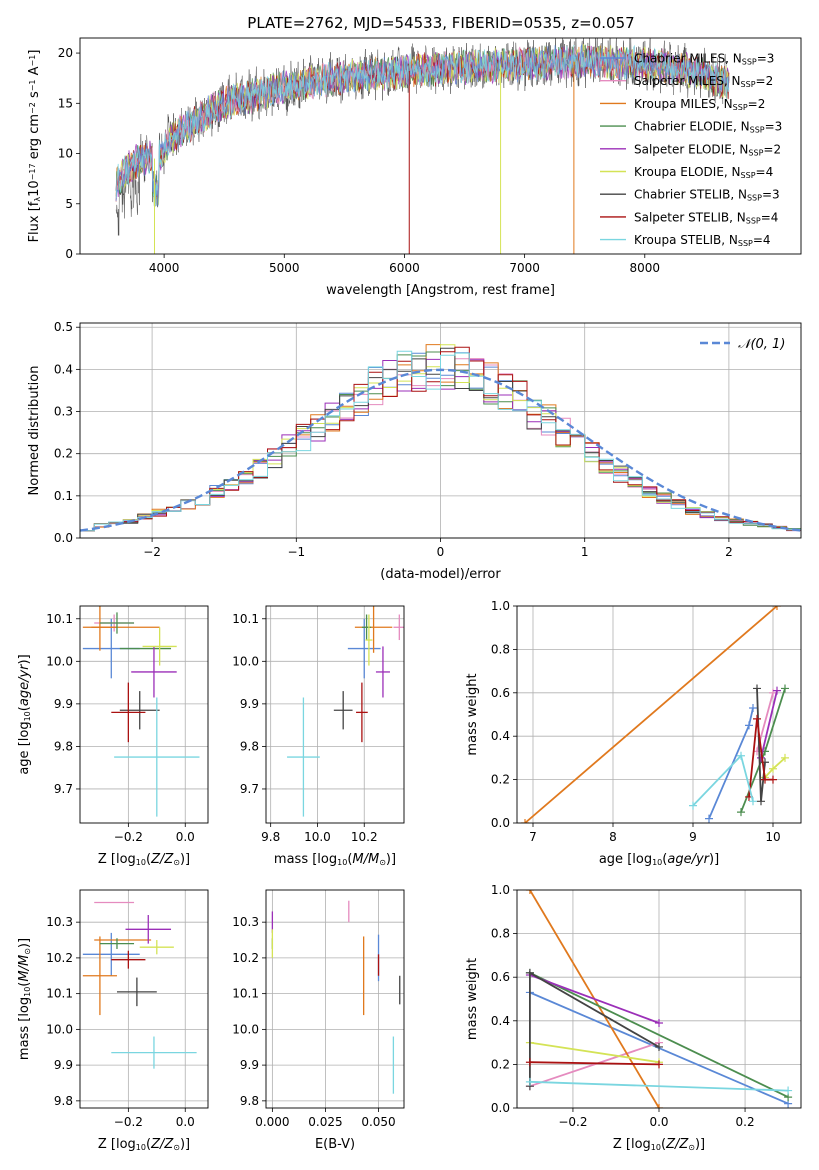 Image resolution: width=819 pixels, height=1170 pixels. I want to click on weight-lines, so click(655, 714).